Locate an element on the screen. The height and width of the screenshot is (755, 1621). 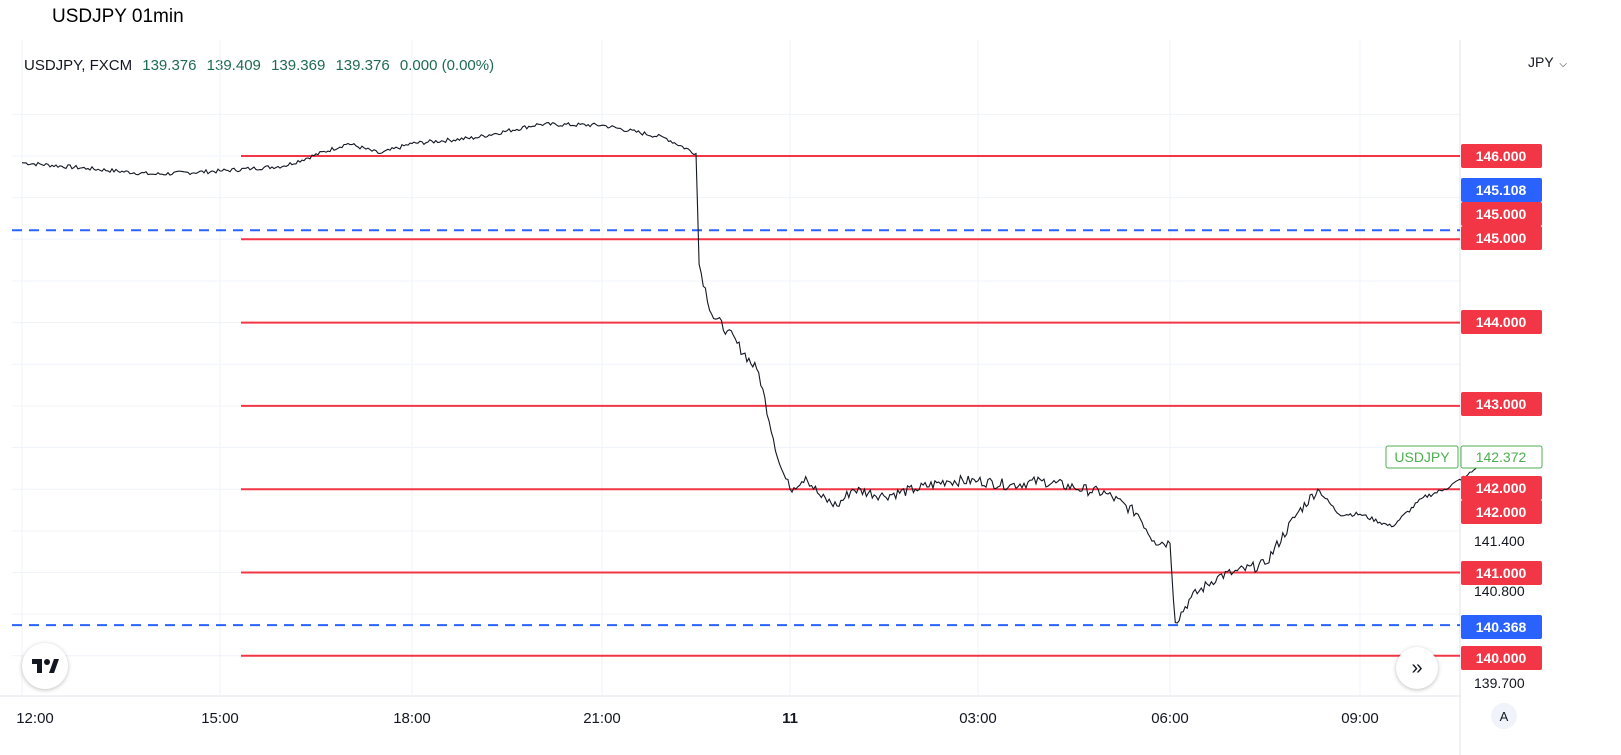
price-axis-label: 145.108 is located at coordinates (1501, 190).